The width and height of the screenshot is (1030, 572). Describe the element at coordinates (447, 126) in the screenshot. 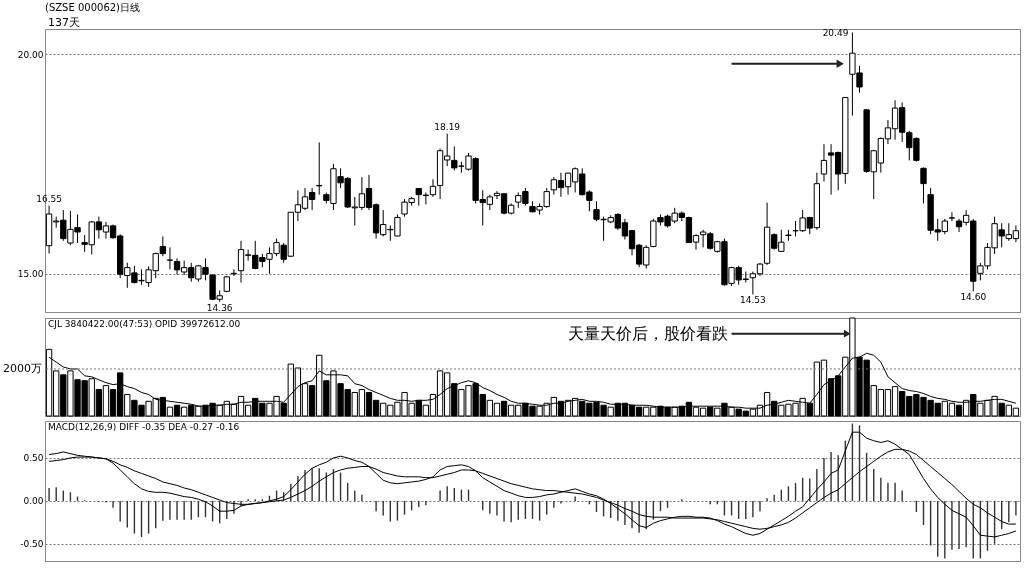

I see `annotation: 18.19` at that location.